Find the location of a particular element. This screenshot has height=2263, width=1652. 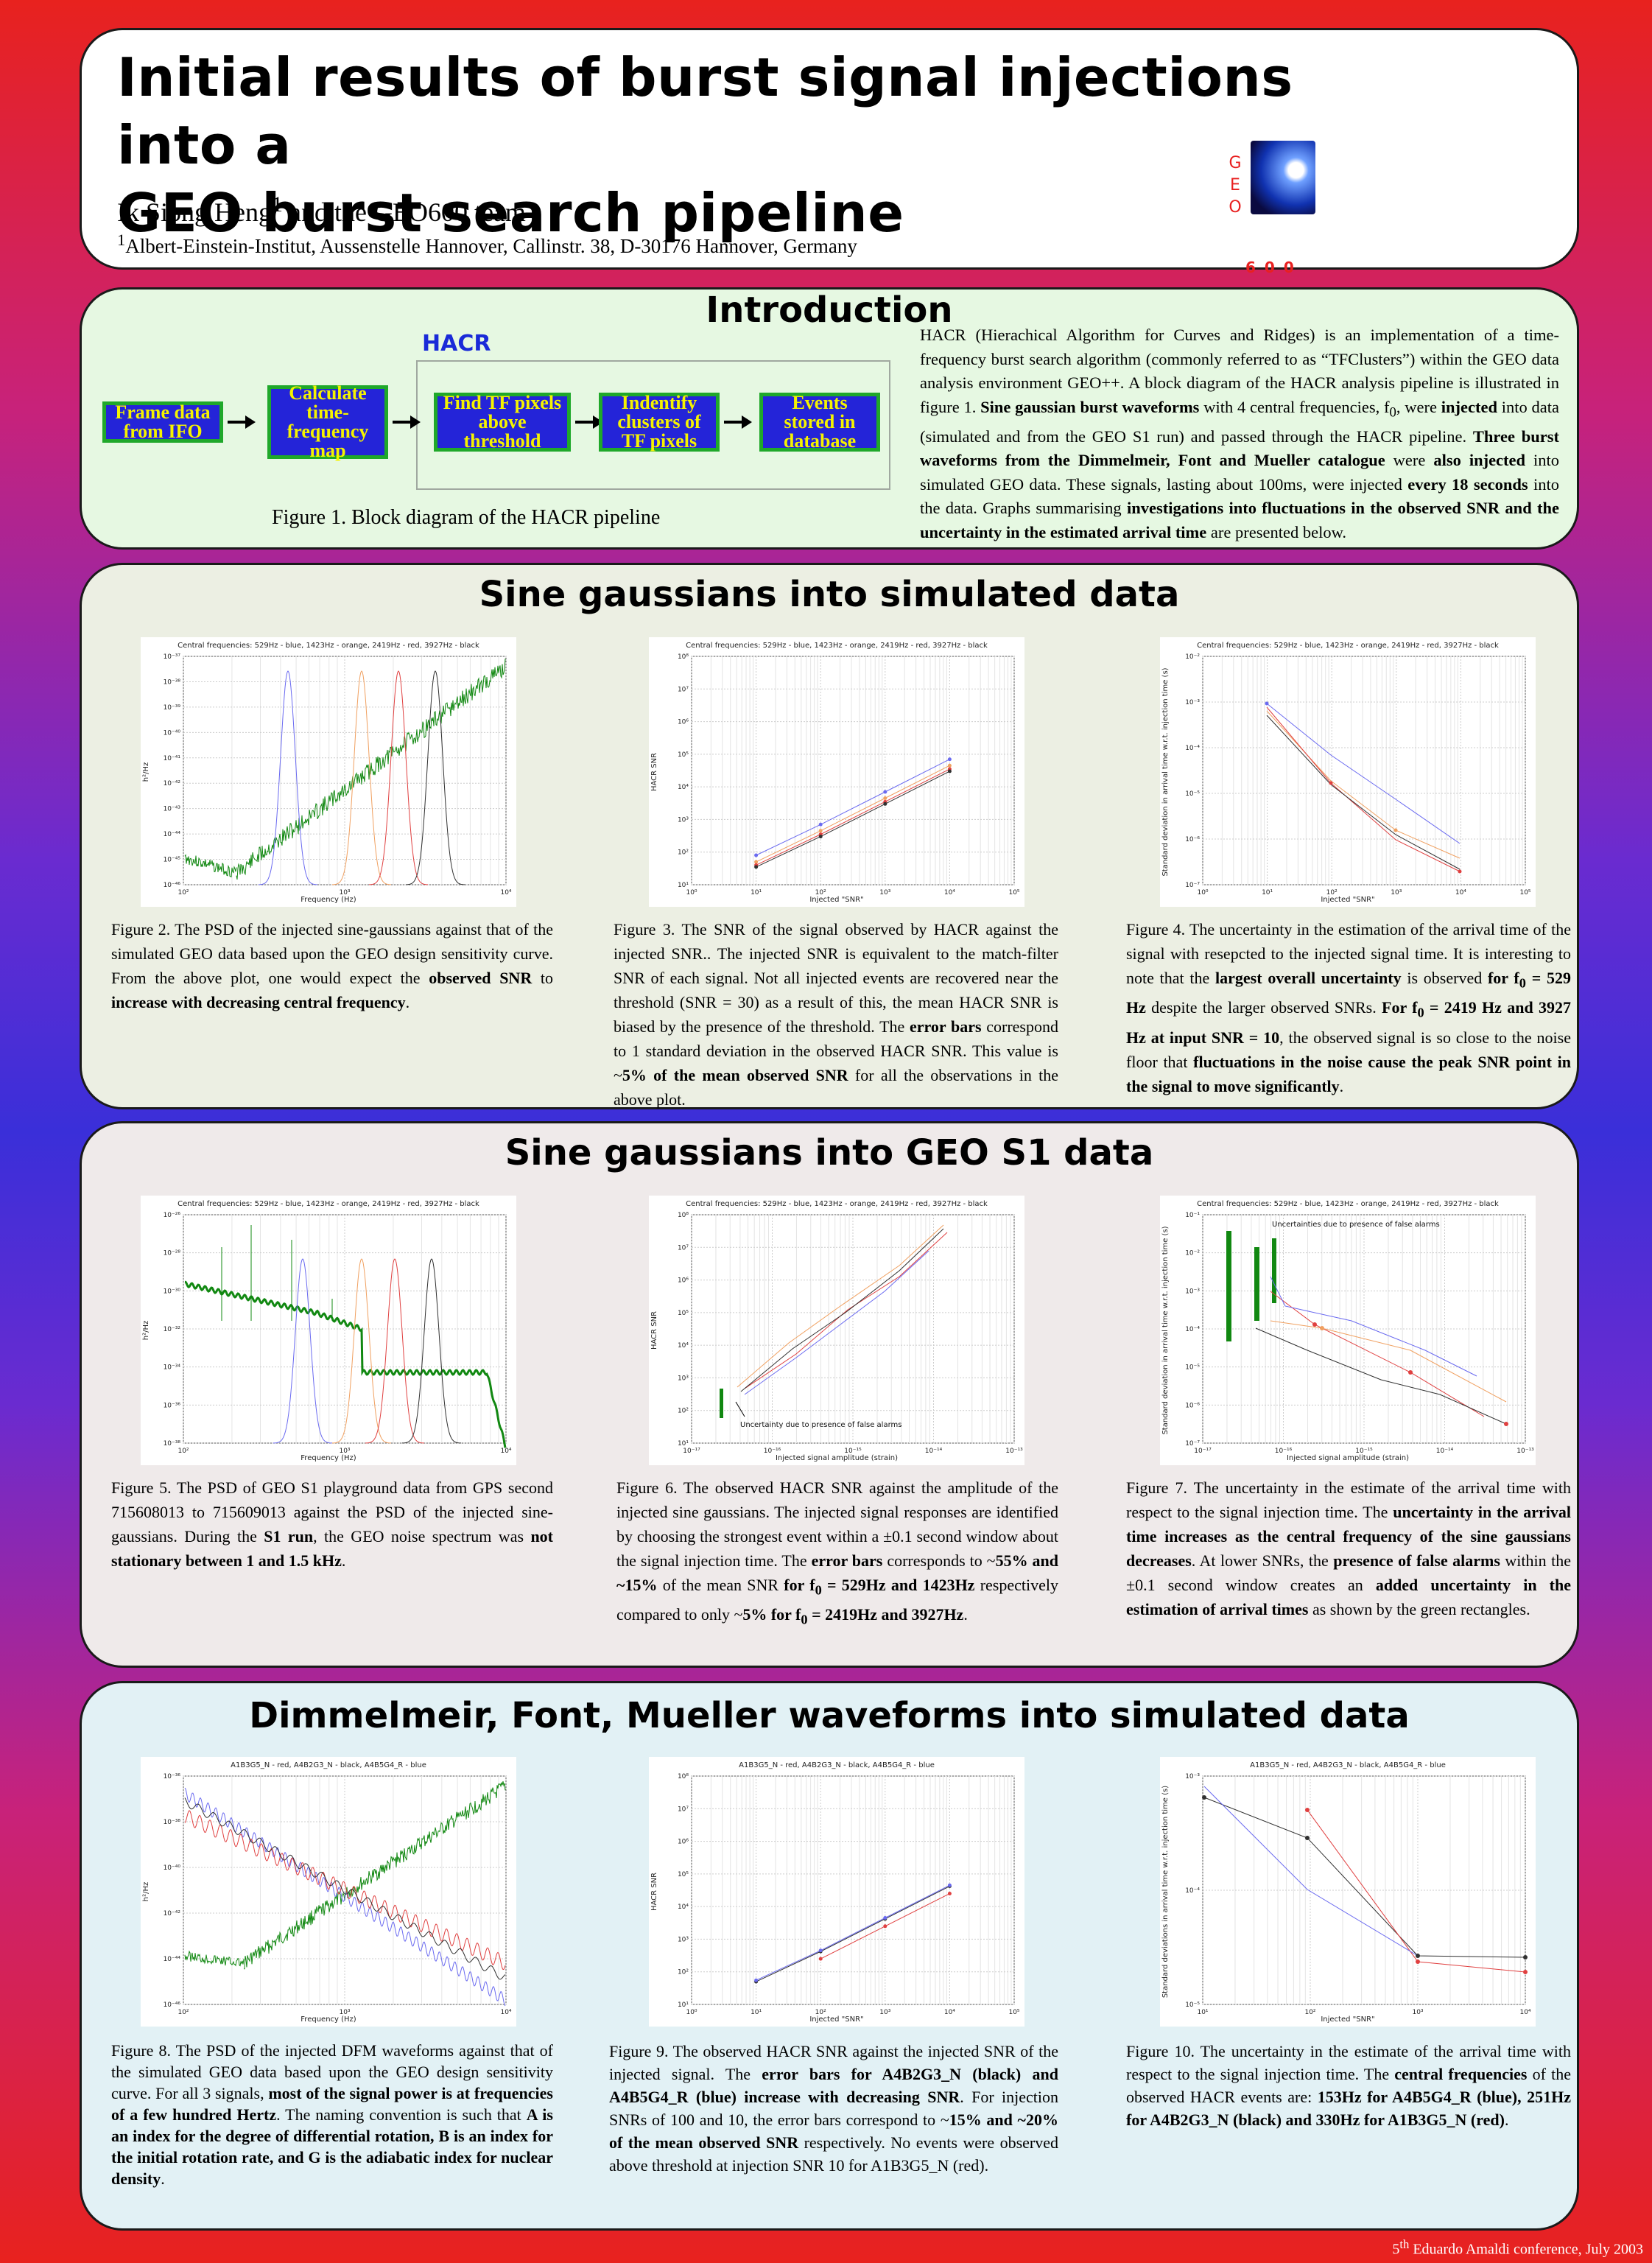

y-tick-label: 10⁻²⁸ is located at coordinates (172, 1253).